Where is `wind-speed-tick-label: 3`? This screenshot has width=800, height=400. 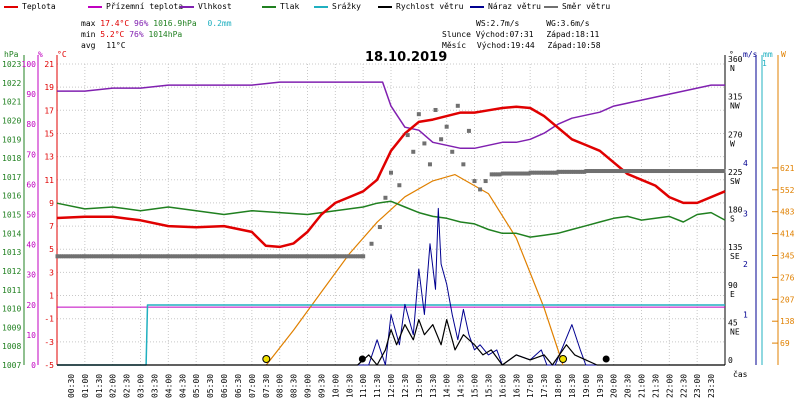
wind-speed-tick-label: 3 is located at coordinates (745, 214).